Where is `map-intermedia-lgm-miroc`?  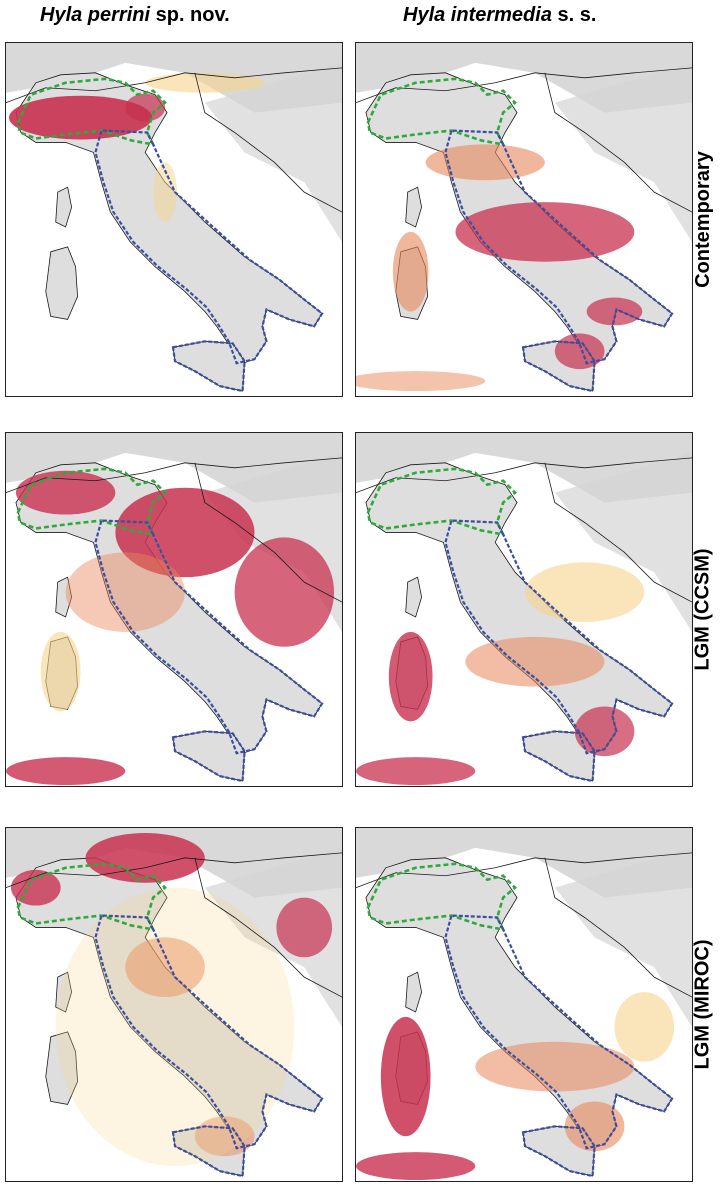 map-intermedia-lgm-miroc is located at coordinates (524, 1004).